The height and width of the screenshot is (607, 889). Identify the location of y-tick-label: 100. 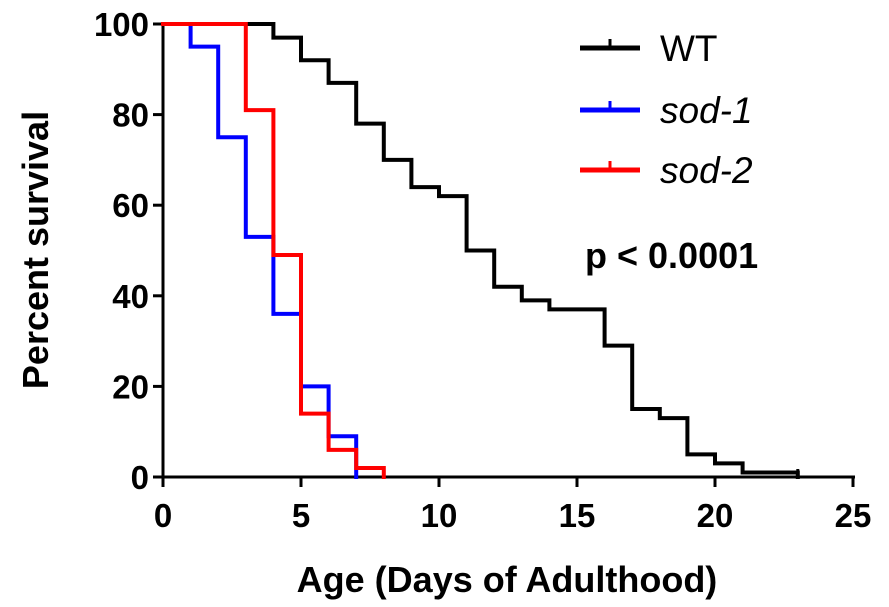
(121, 24).